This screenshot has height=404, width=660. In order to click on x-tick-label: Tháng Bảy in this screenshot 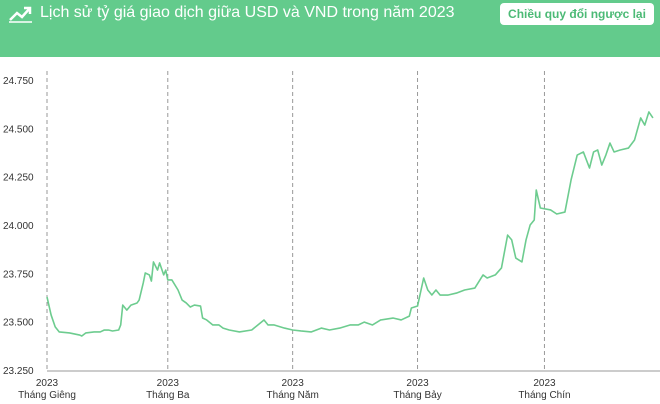, I will do `click(417, 395)`.